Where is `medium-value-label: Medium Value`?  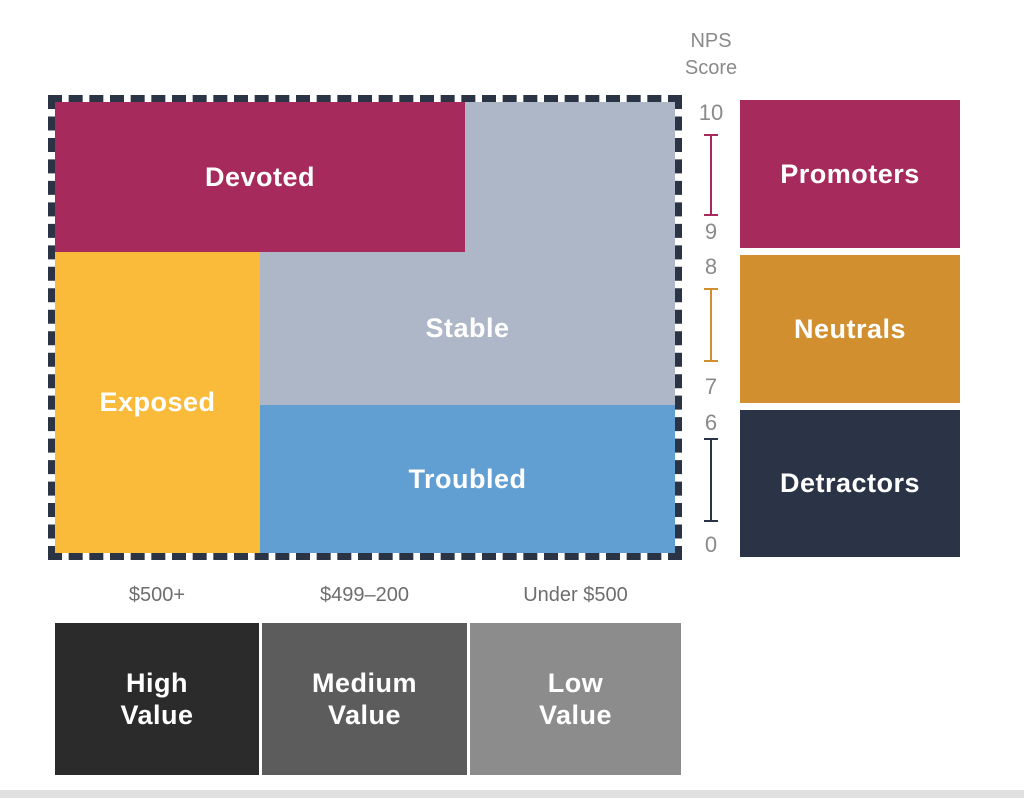 medium-value-label: Medium Value is located at coordinates (364, 699).